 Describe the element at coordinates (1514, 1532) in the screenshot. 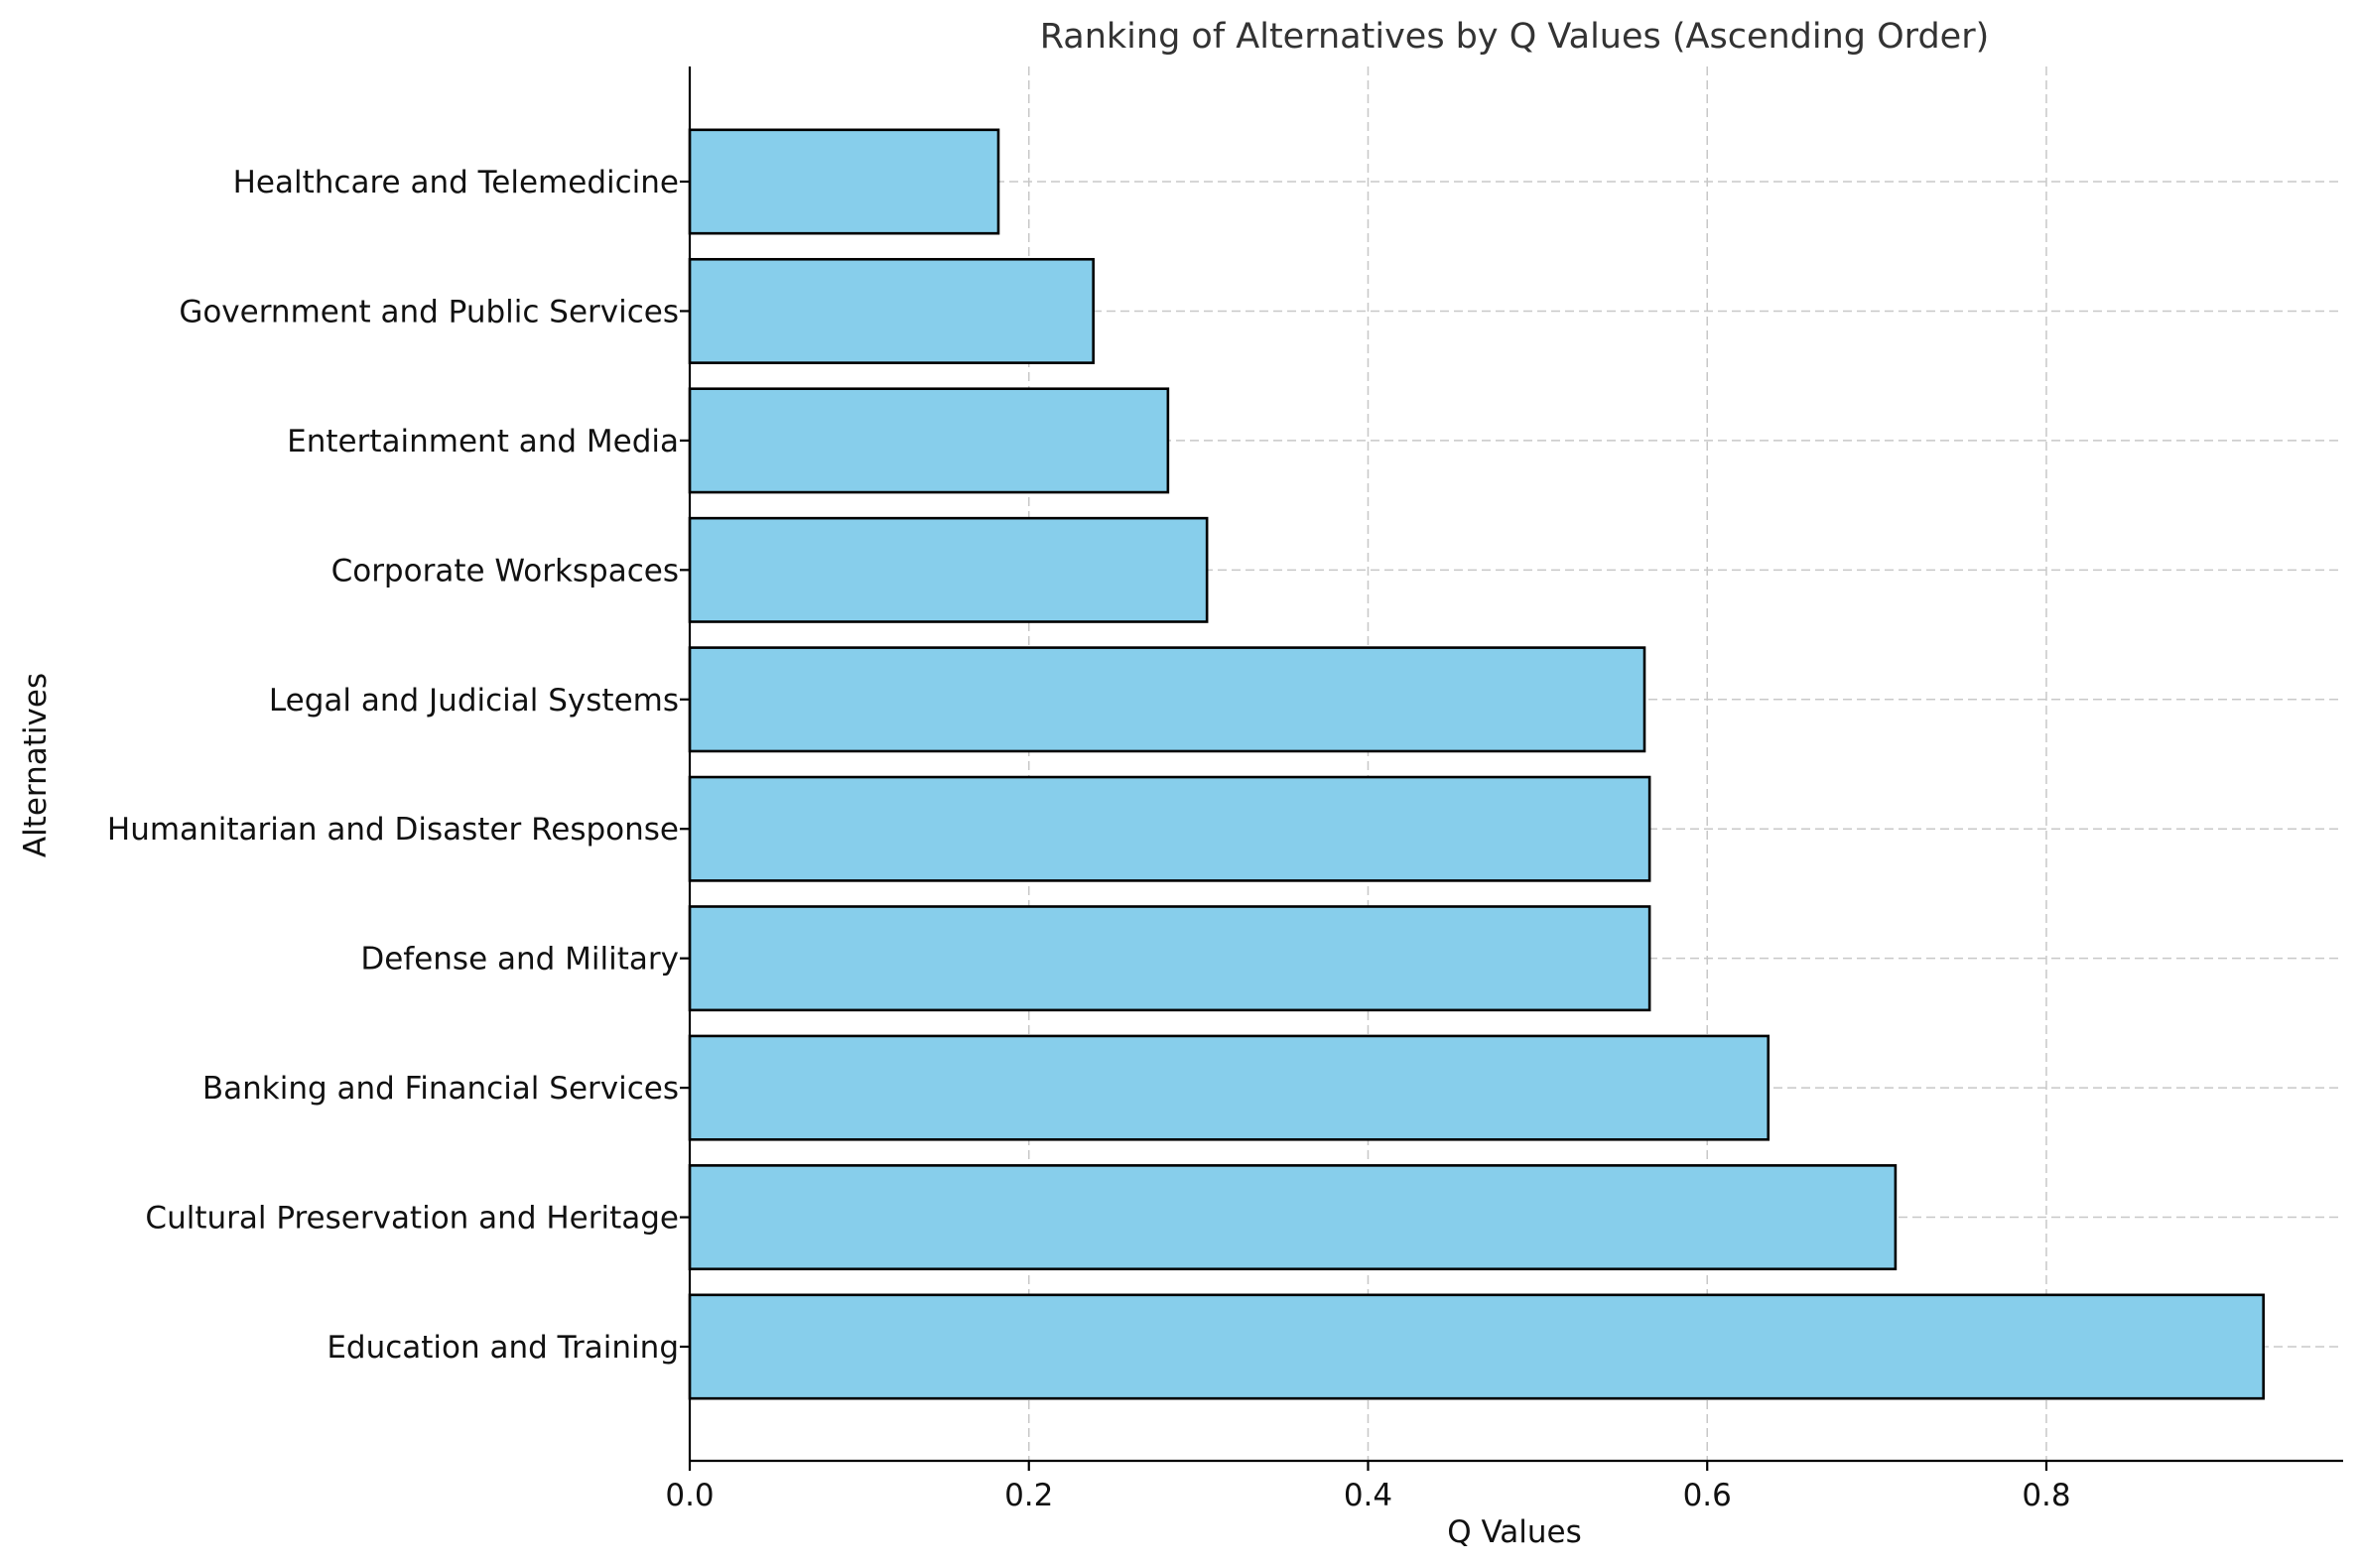

I see `x-axis-label: Q Values` at that location.